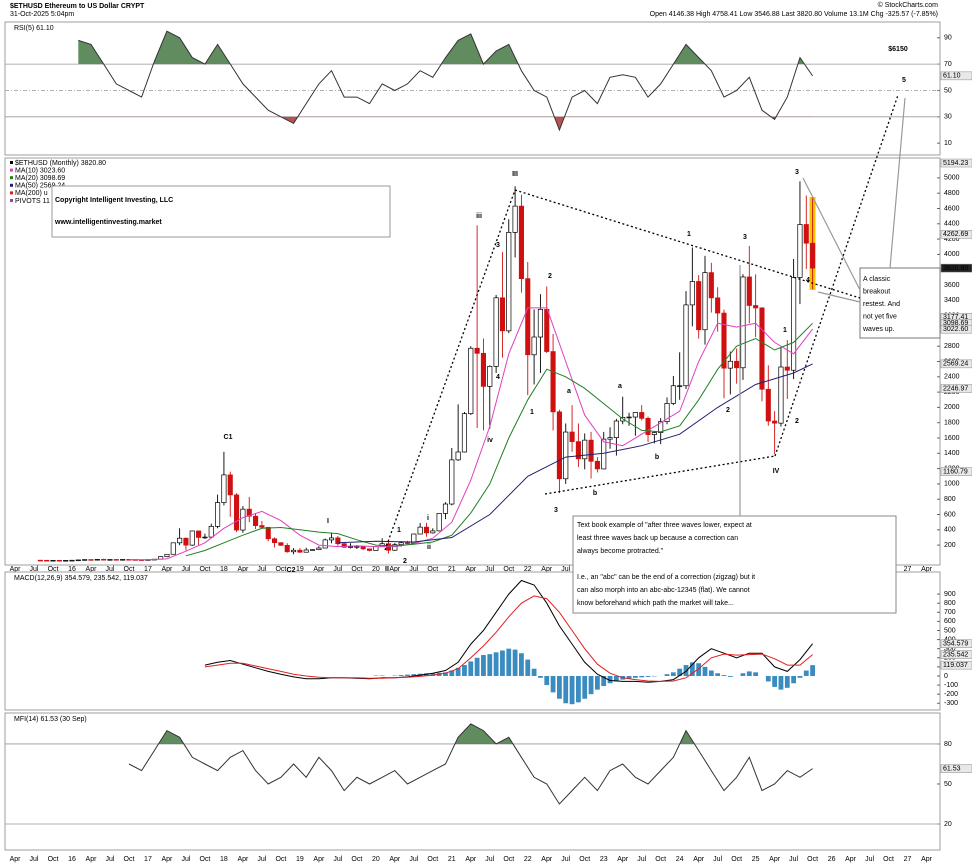  Describe the element at coordinates (376, 569) in the screenshot. I see `x-tick-label: 20` at that location.